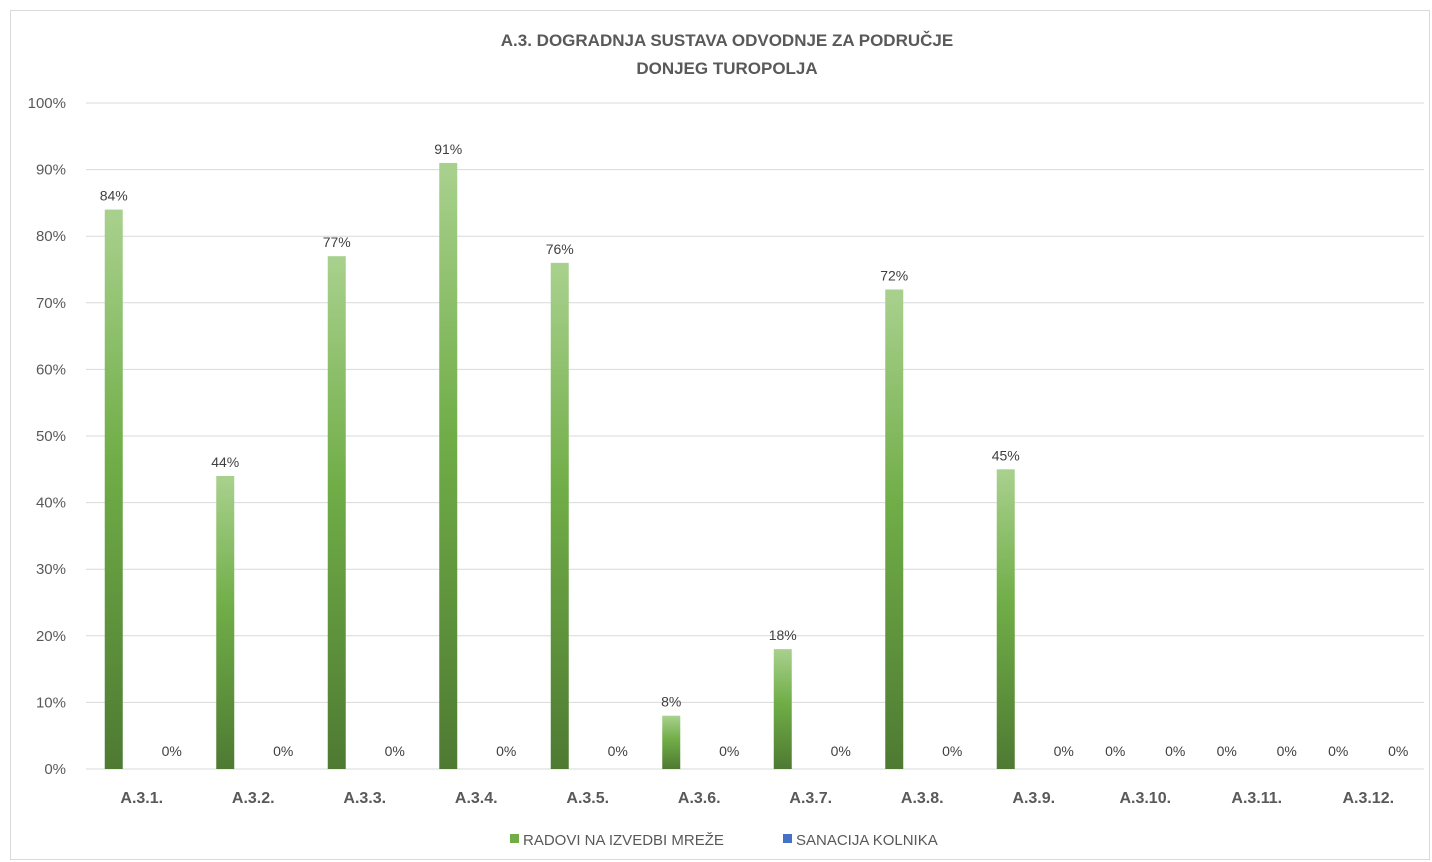  I want to click on category-label: A.3.2., so click(253, 798).